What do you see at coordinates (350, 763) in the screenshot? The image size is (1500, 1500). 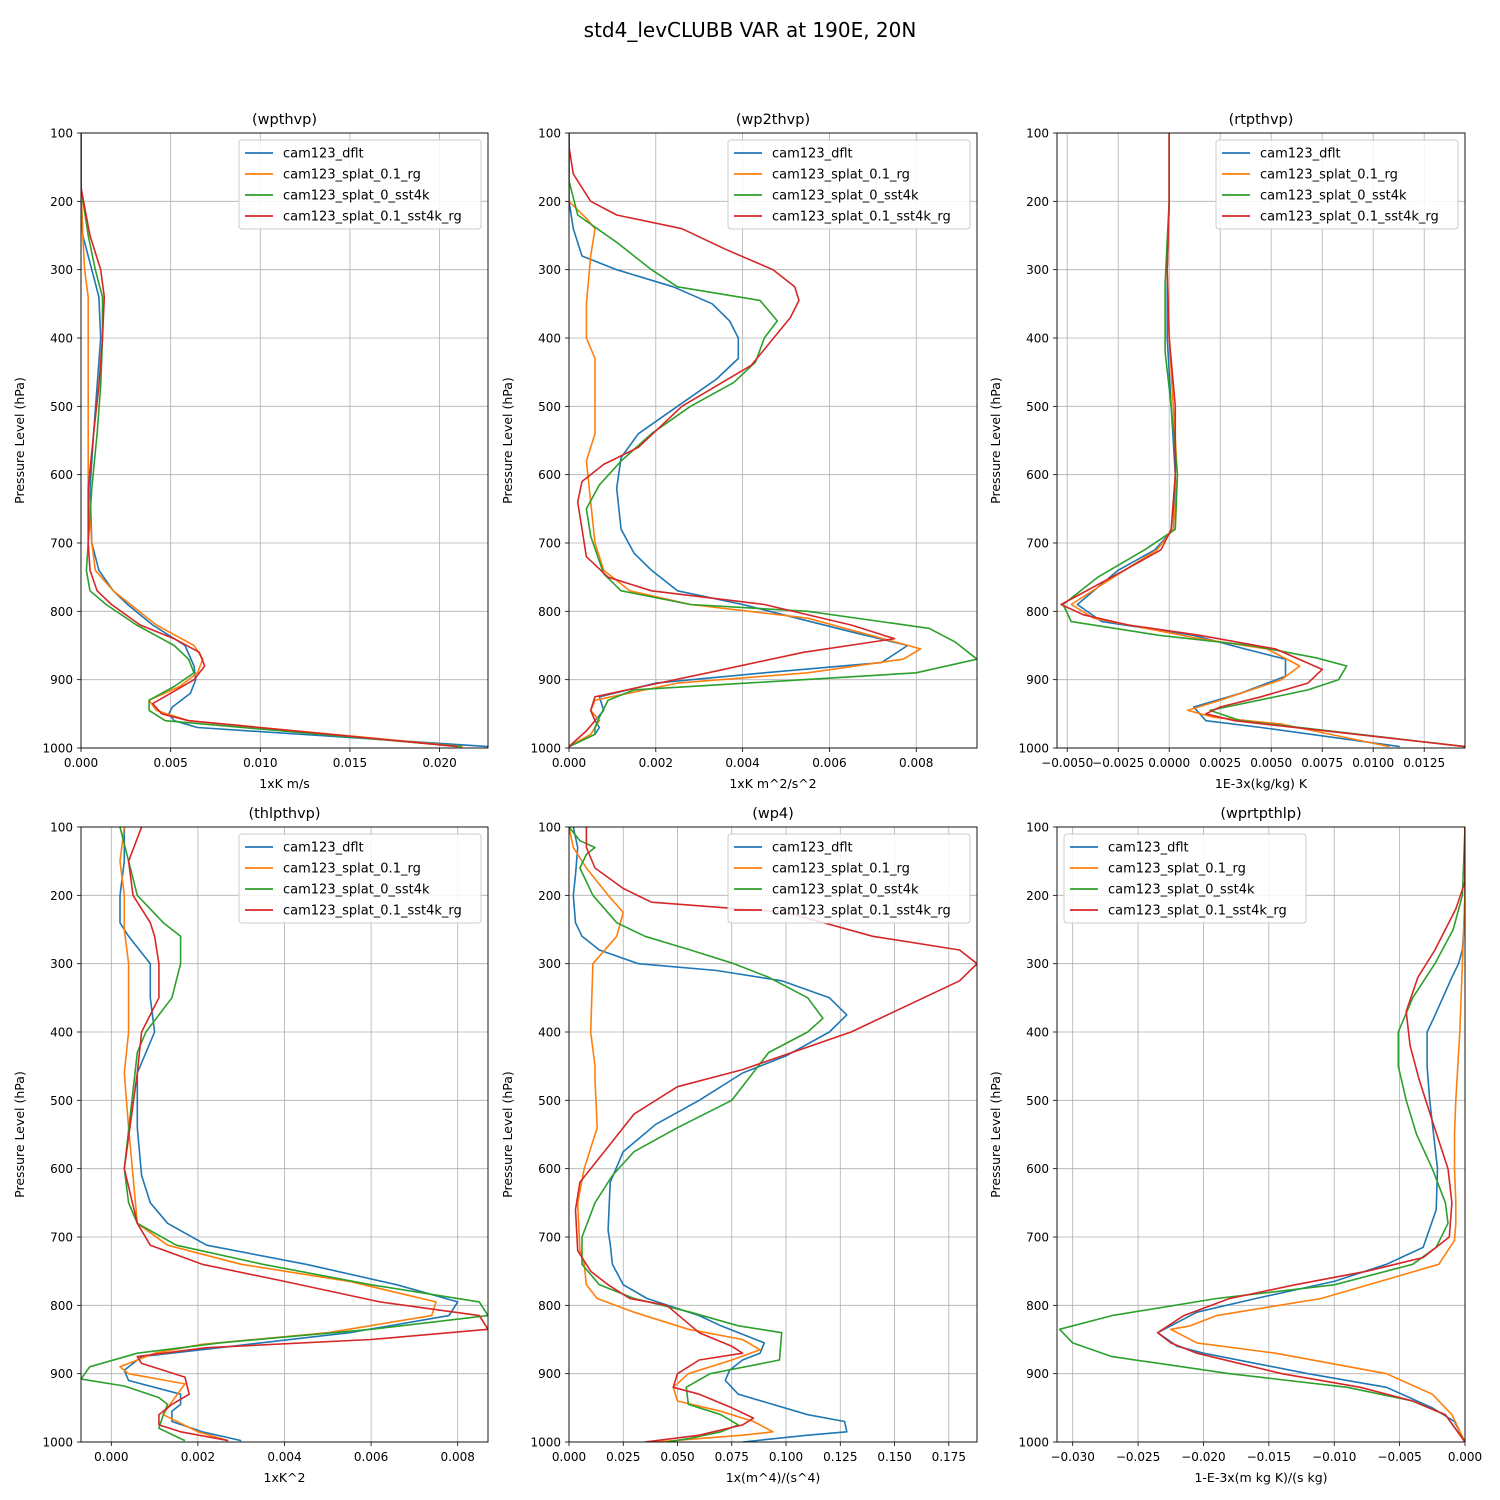 I see `x-tick-label: 0.015` at bounding box center [350, 763].